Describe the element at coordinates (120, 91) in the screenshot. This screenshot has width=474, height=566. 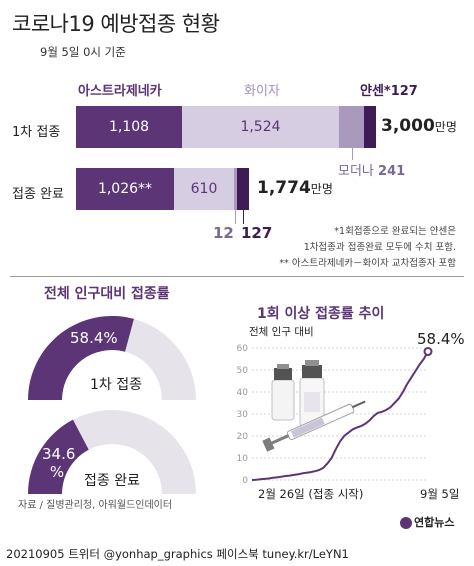
I see `legend-astrazeneca: 아스트라제네카` at that location.